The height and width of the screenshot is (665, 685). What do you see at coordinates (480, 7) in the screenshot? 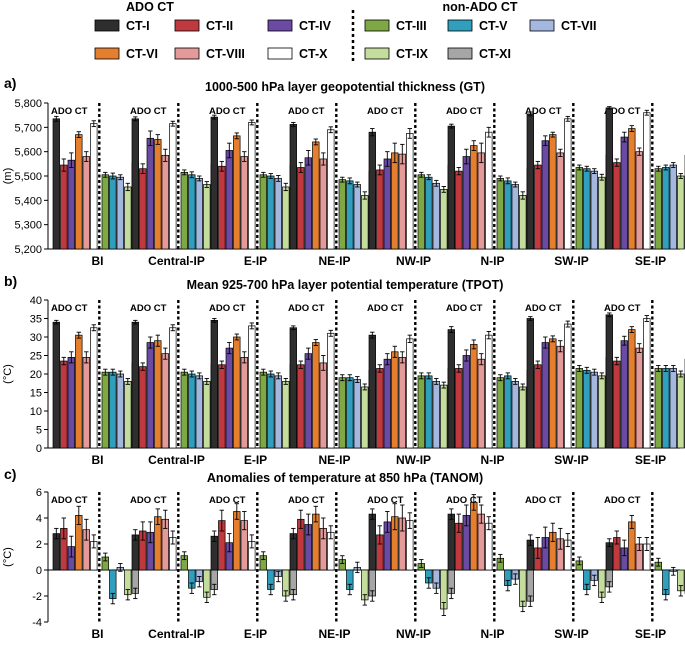
I see `legend-group-non-ado: non-ADO CT` at bounding box center [480, 7].